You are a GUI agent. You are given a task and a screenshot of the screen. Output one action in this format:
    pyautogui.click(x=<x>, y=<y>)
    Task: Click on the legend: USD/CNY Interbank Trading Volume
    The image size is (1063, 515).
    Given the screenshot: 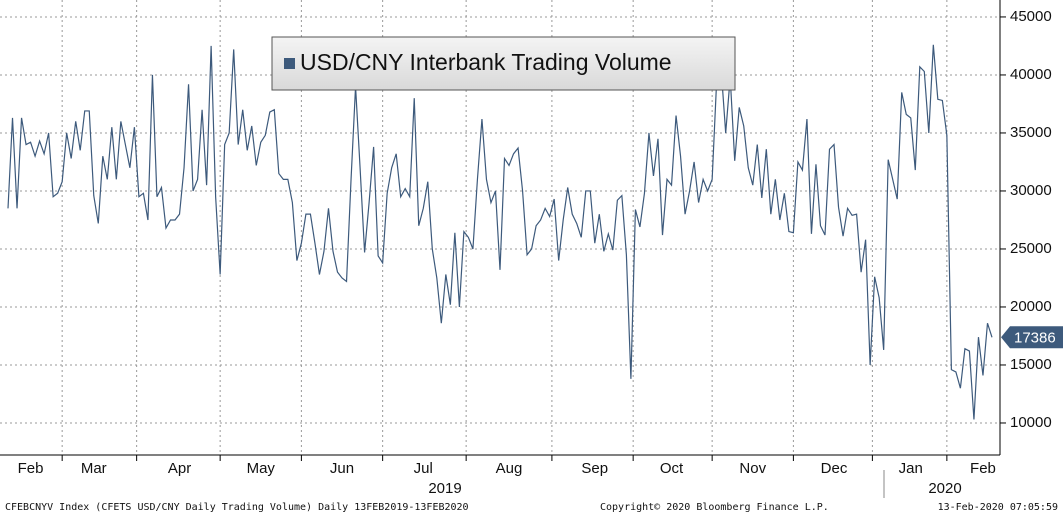 What is the action you would take?
    pyautogui.click(x=503, y=63)
    